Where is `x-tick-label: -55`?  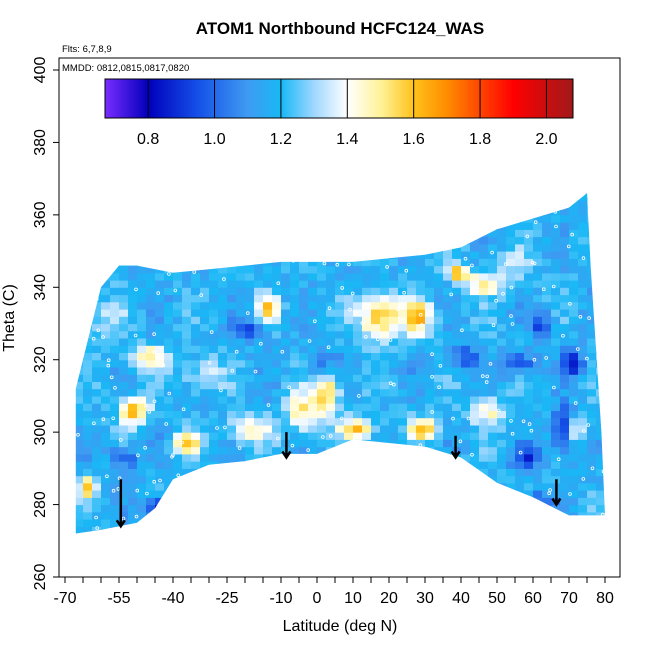 x-tick-label: -55 is located at coordinates (118, 598).